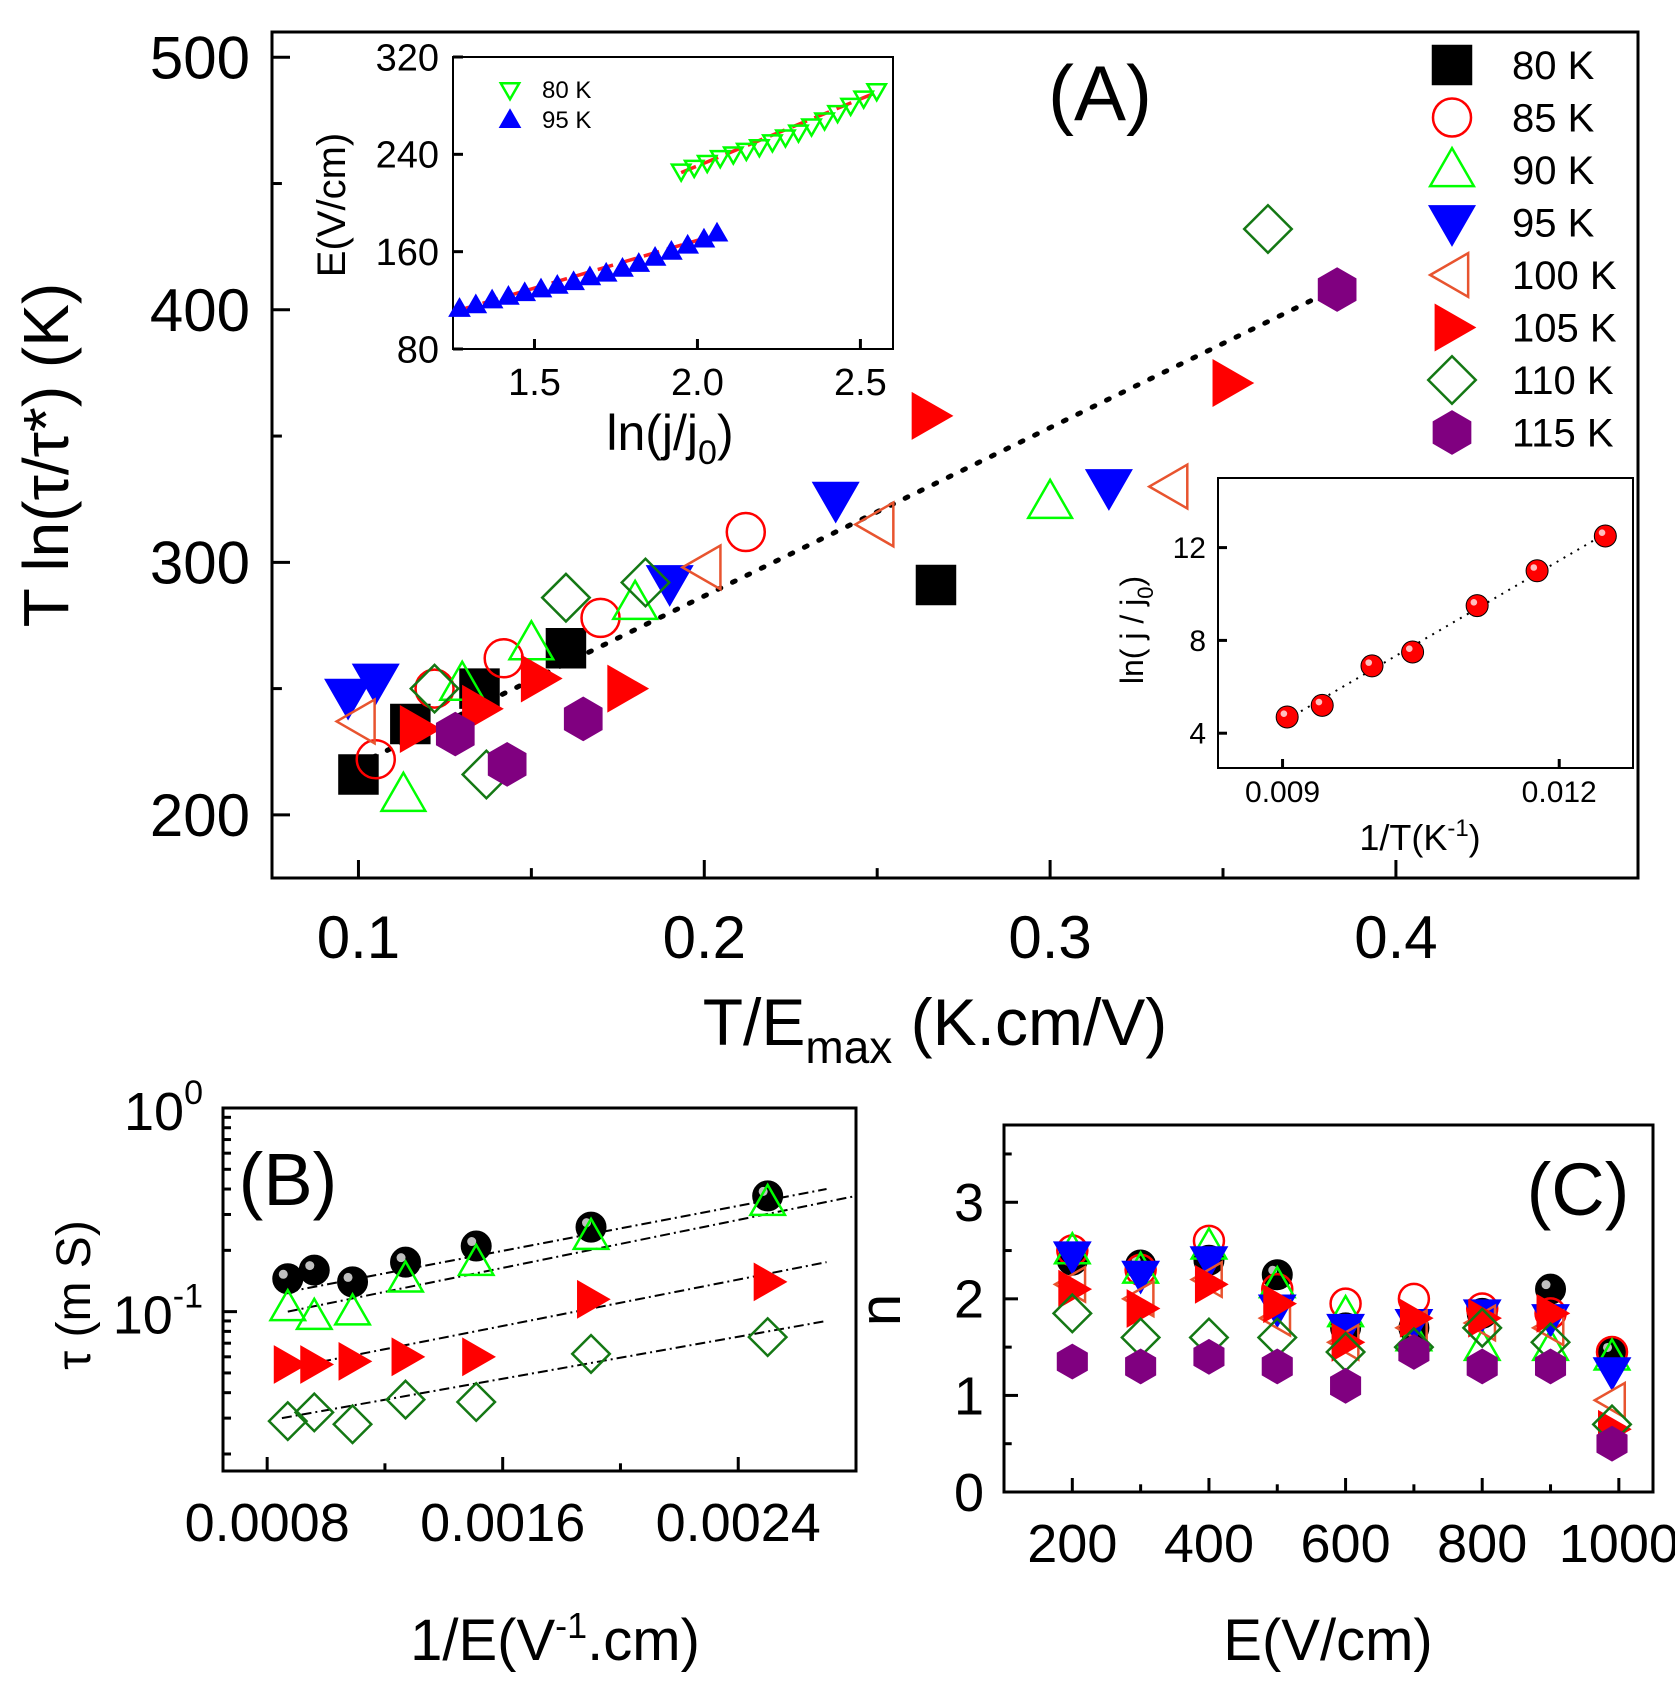  I want to click on x-tick-label: 400, so click(1209, 1544).